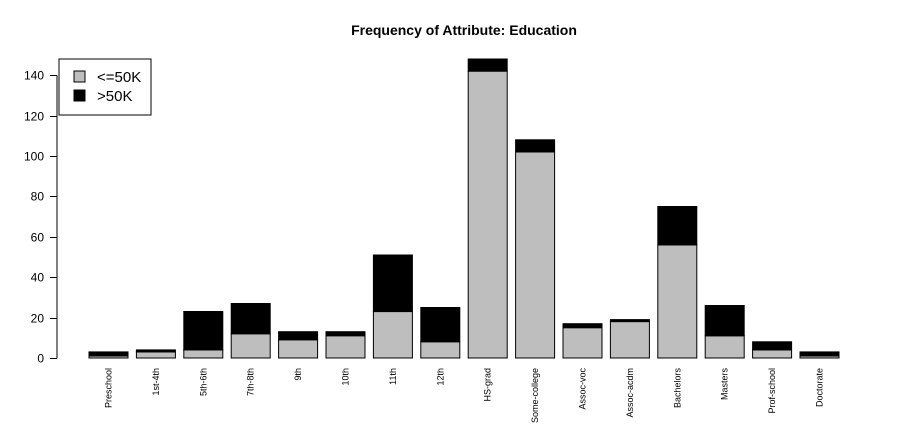 This screenshot has height=435, width=900. Describe the element at coordinates (772, 391) in the screenshot. I see `x-tick-label: Prof-school` at that location.